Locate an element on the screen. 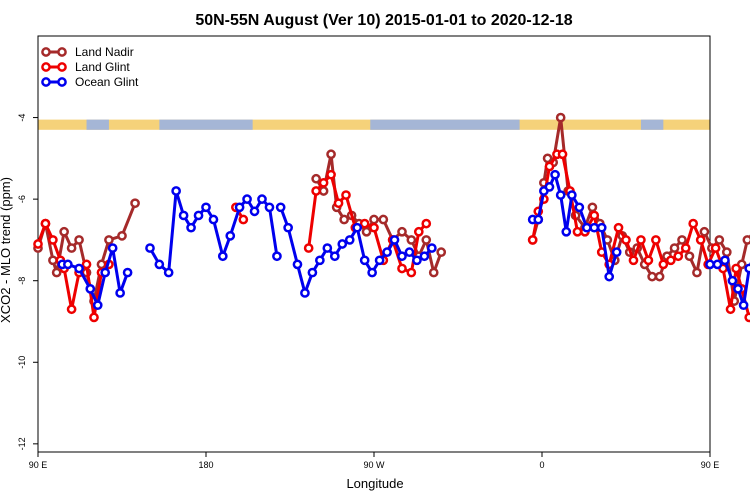 The width and height of the screenshot is (750, 500). x-tick-label: 180 is located at coordinates (205, 465).